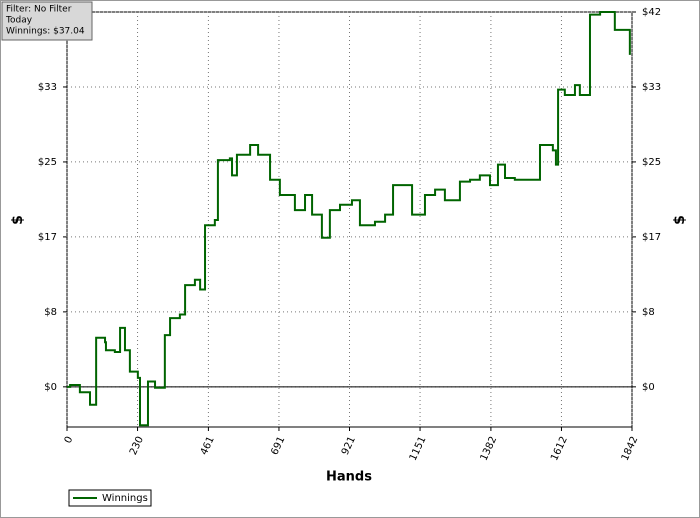 The width and height of the screenshot is (700, 518). What do you see at coordinates (47, 237) in the screenshot?
I see `y-tick-label: $17` at bounding box center [47, 237].